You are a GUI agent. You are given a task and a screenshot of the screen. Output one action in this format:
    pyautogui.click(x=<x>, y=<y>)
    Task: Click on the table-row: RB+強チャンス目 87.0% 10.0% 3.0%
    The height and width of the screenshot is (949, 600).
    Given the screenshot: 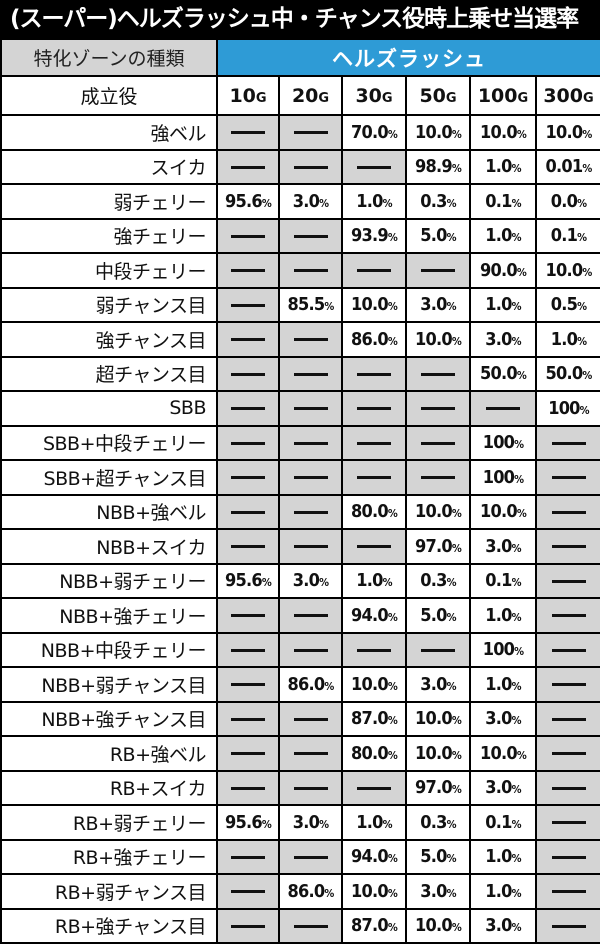 What is the action you would take?
    pyautogui.click(x=300, y=925)
    